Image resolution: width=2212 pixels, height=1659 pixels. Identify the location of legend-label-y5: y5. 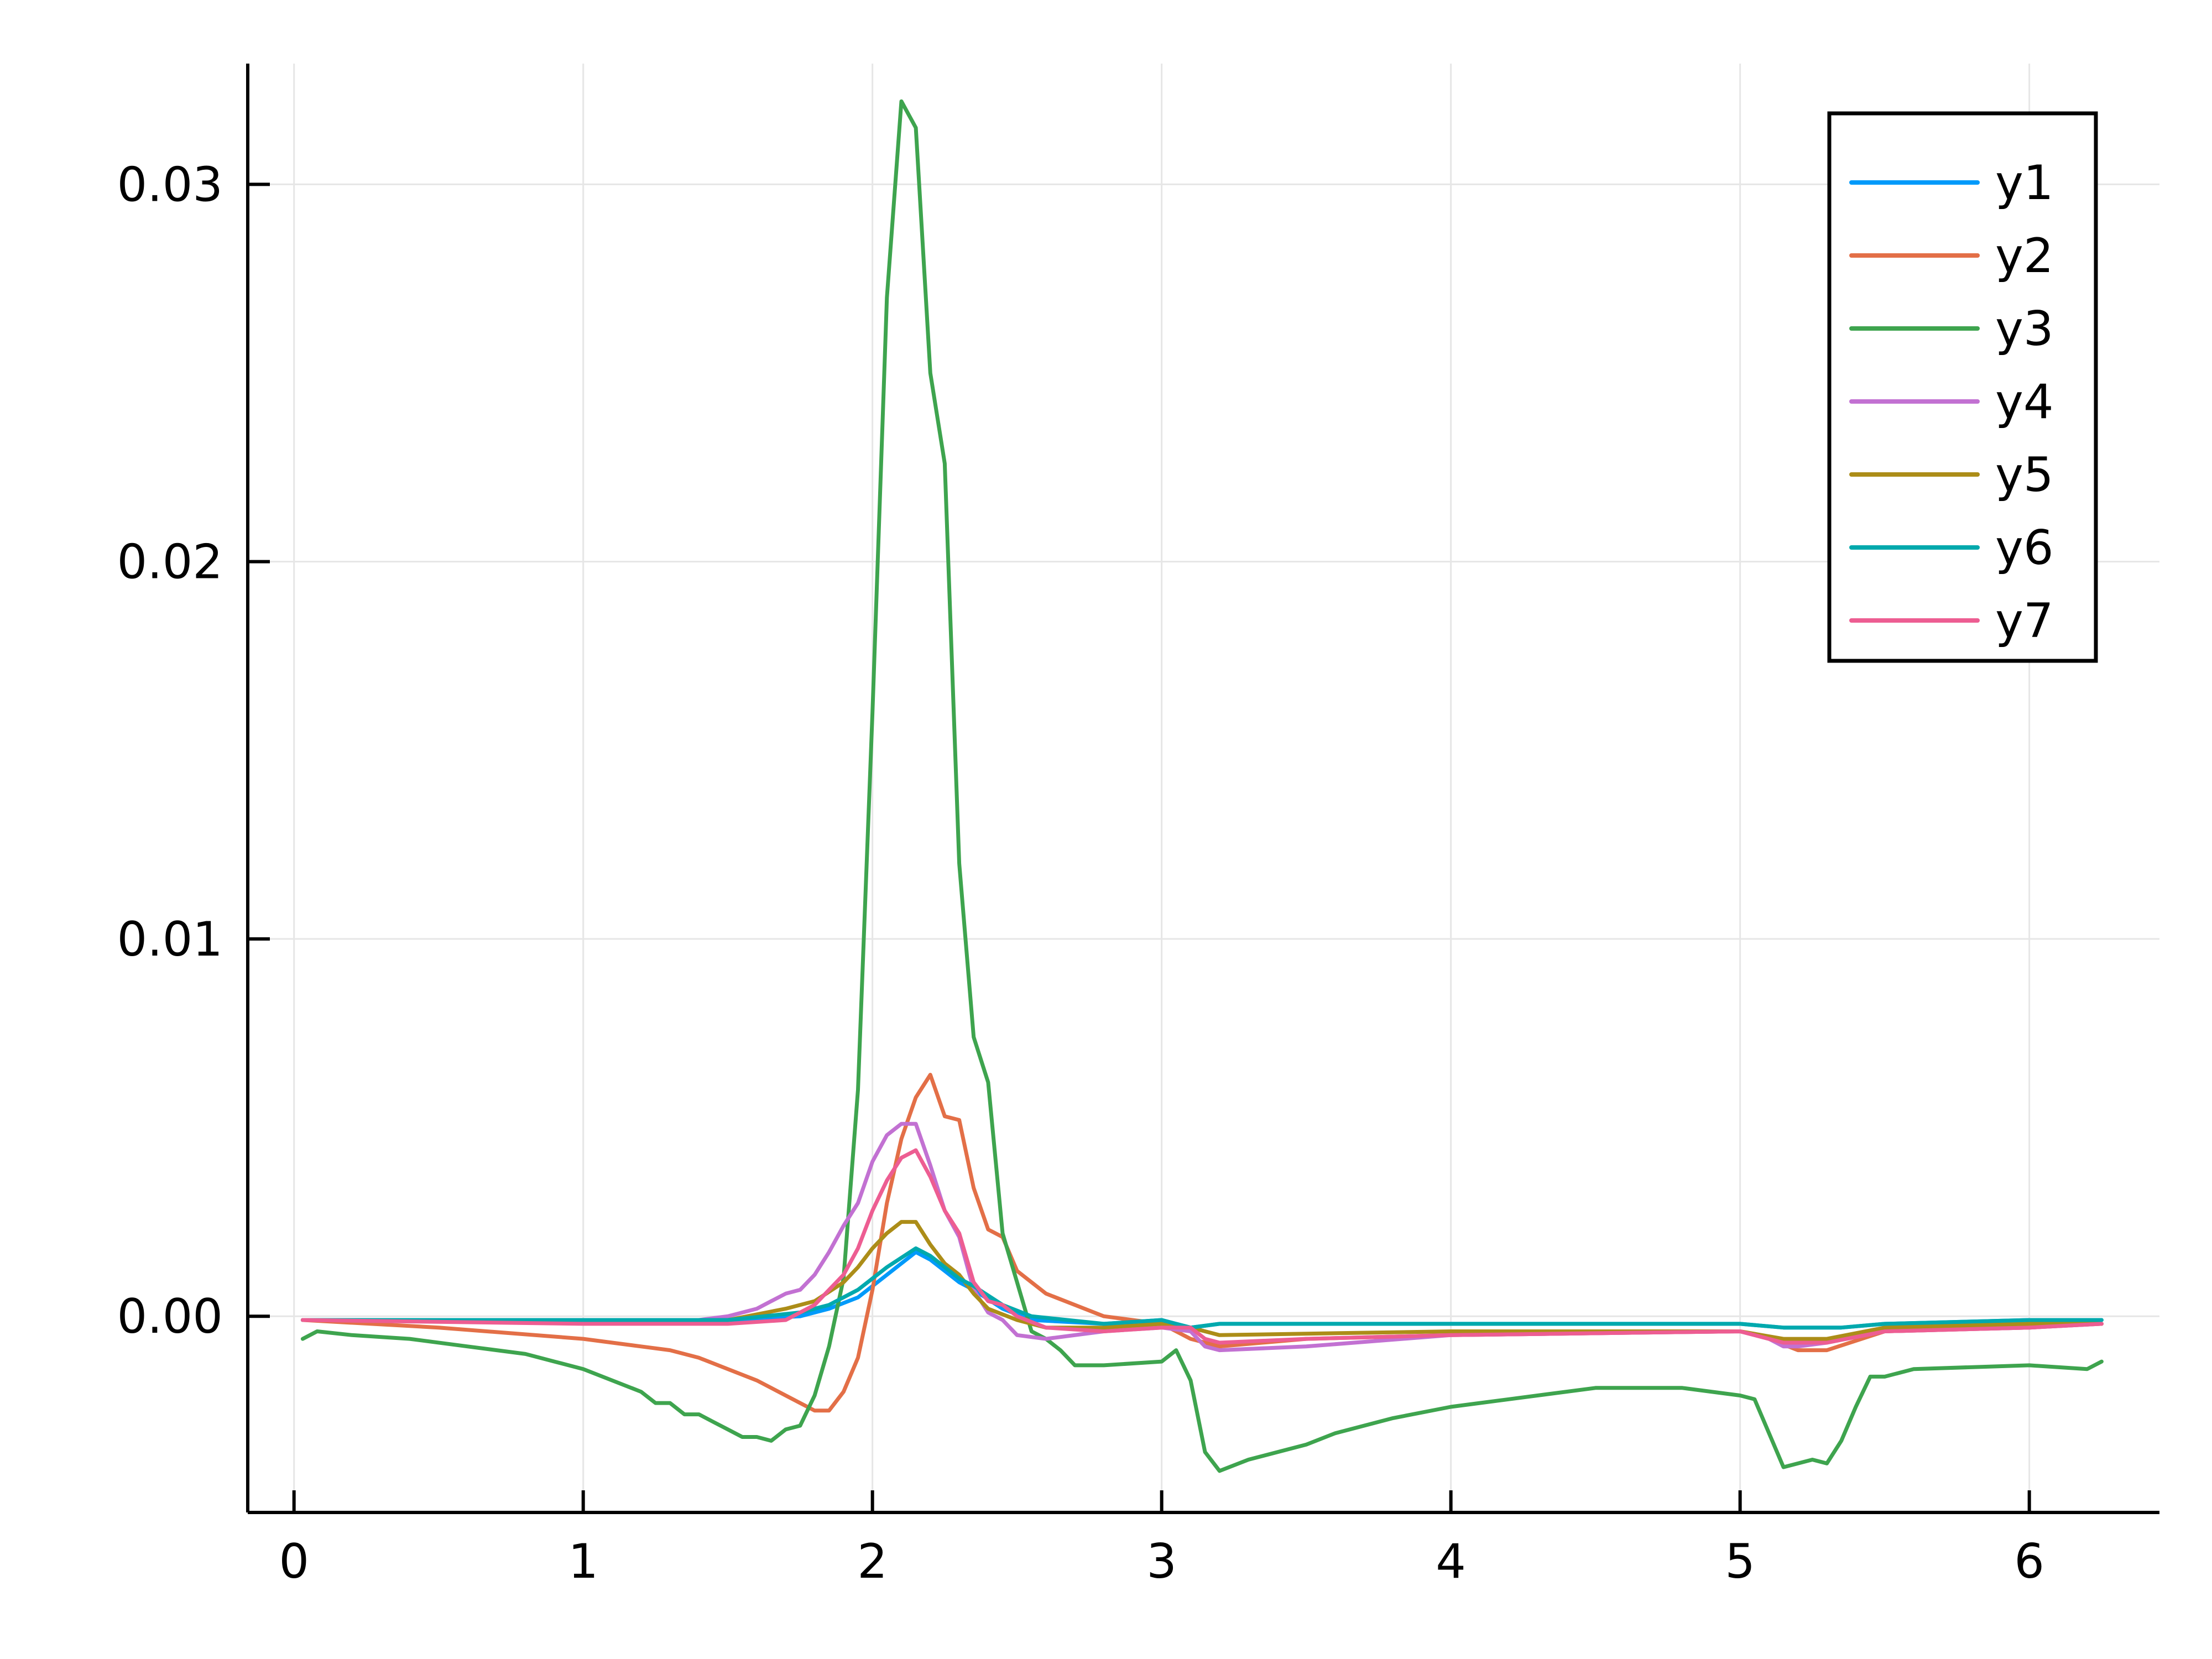
(2025, 475).